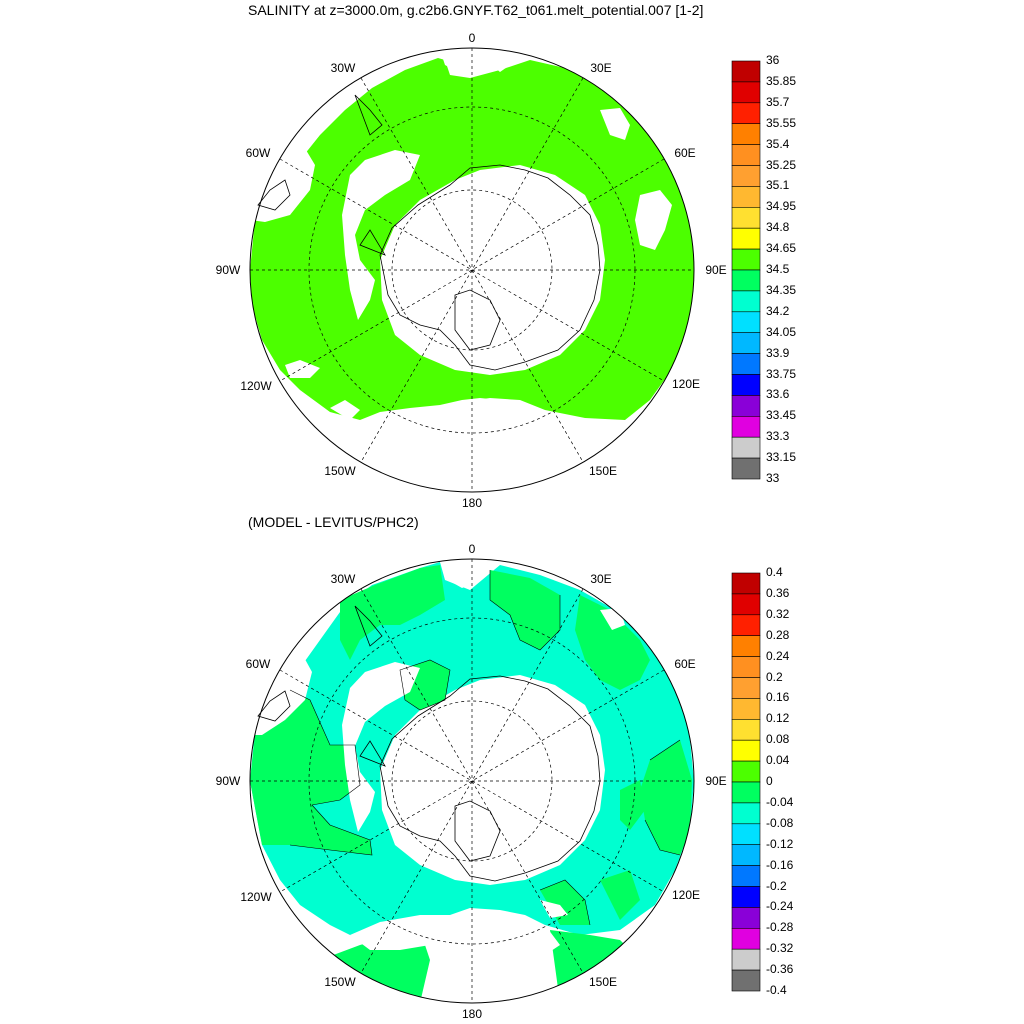 This screenshot has height=1024, width=1024. What do you see at coordinates (684, 664) in the screenshot?
I see `bottom-lon-label: 60E` at bounding box center [684, 664].